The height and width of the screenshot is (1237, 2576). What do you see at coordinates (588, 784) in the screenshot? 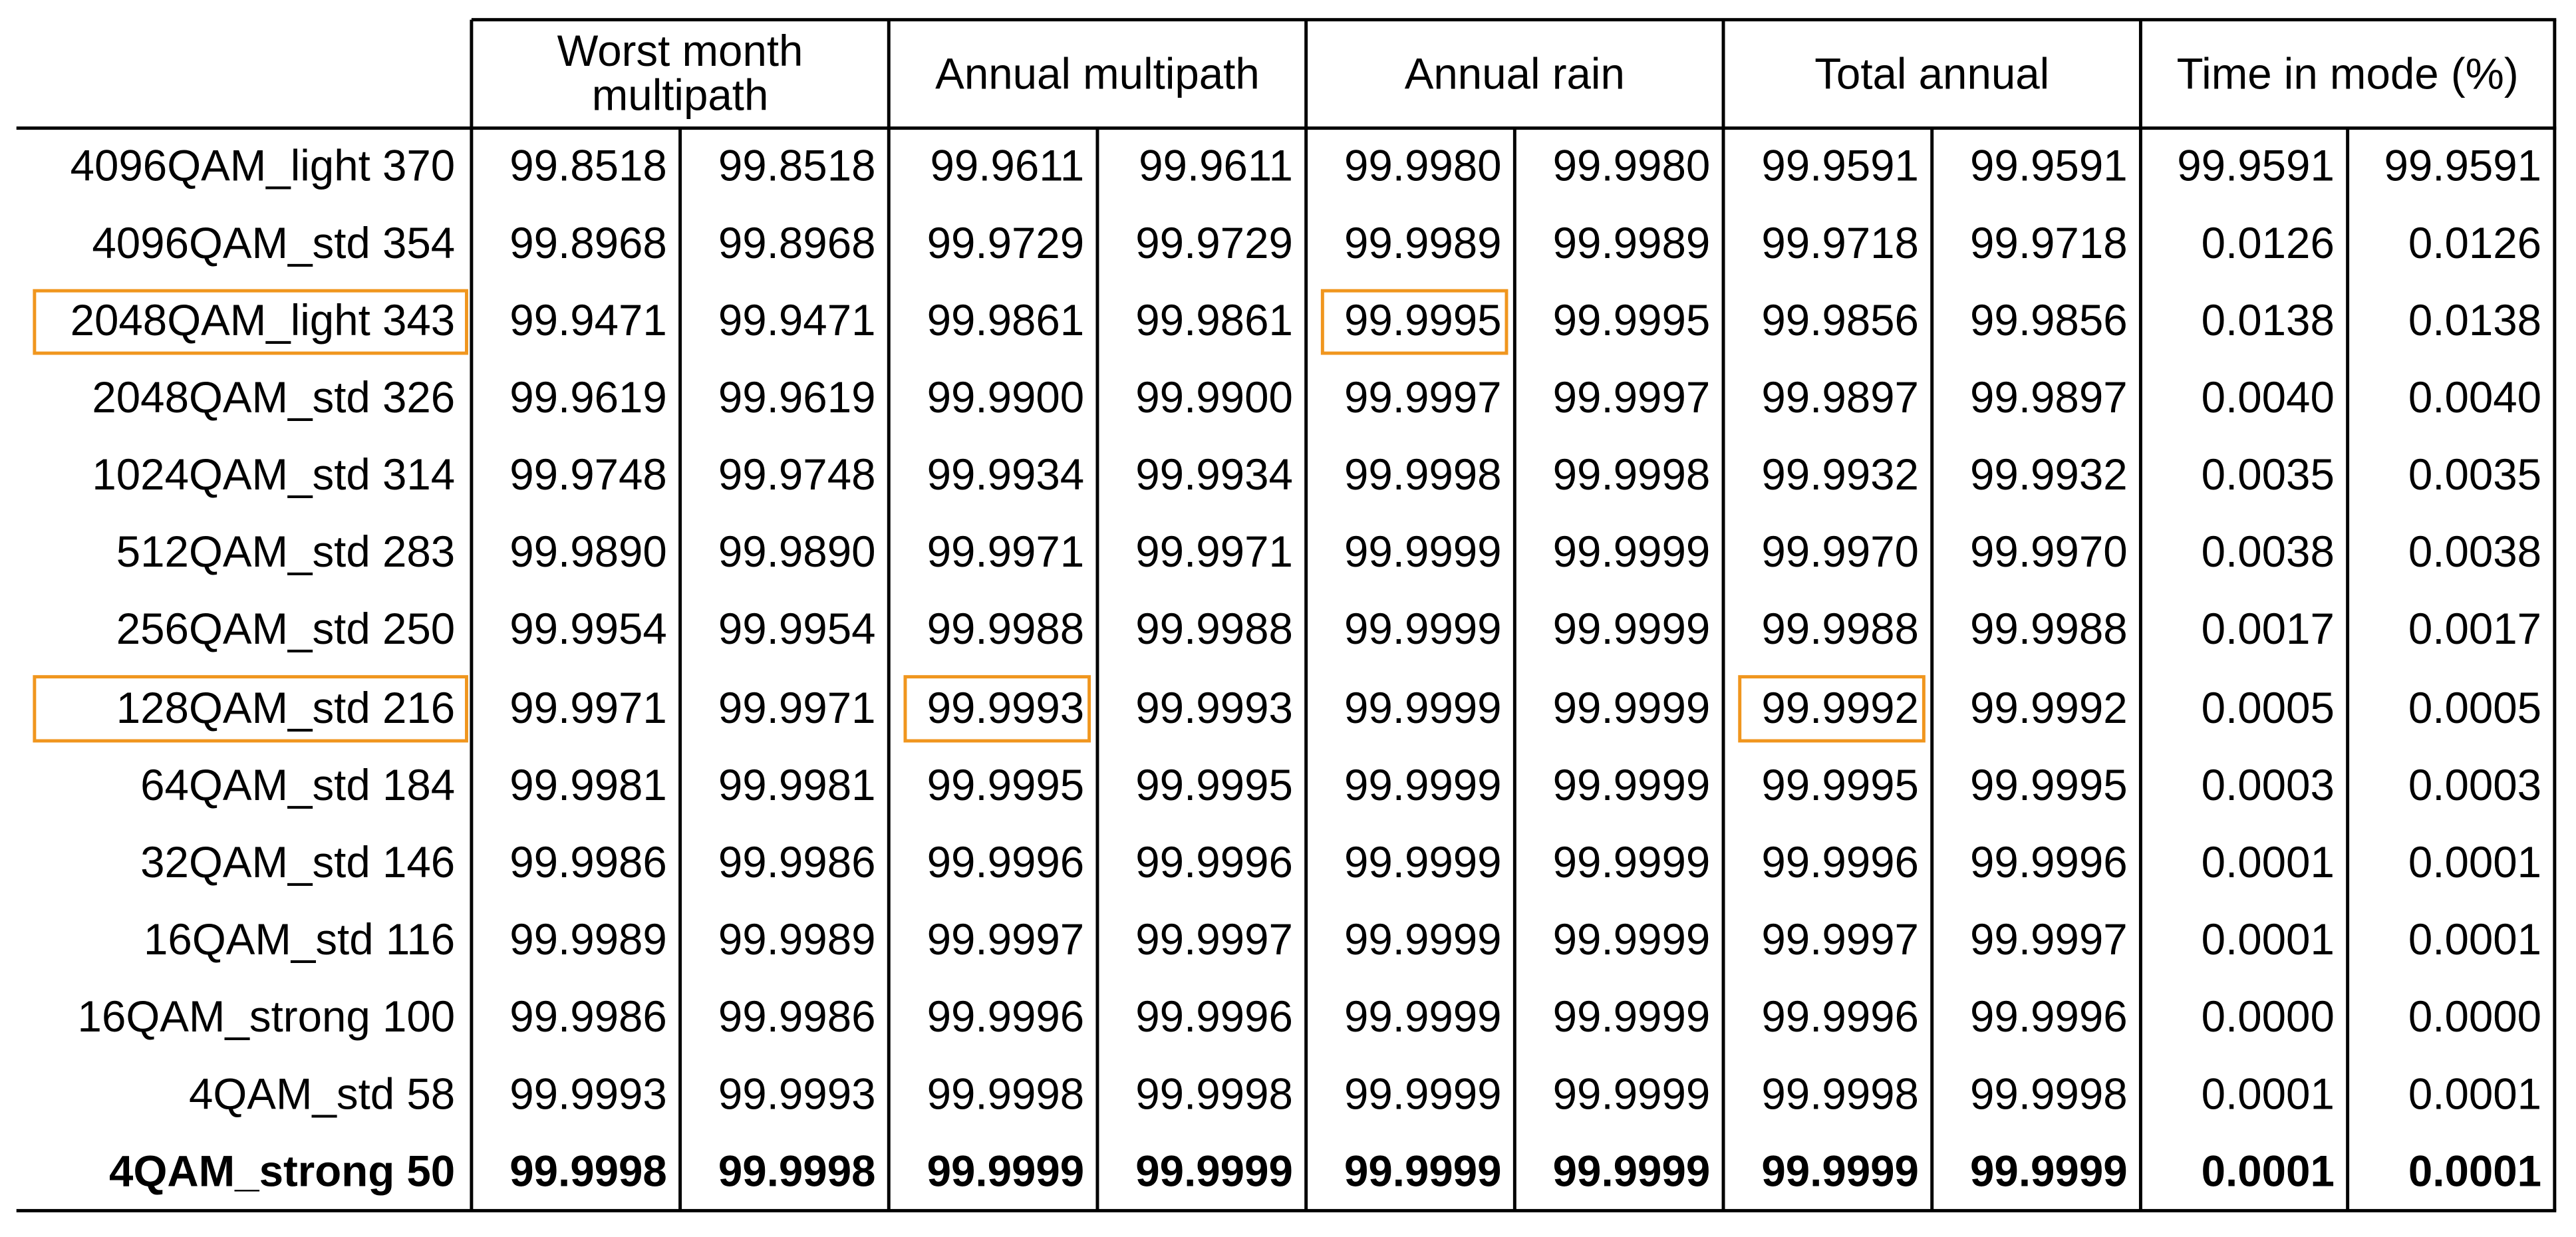
I see `cell: 99.9981` at bounding box center [588, 784].